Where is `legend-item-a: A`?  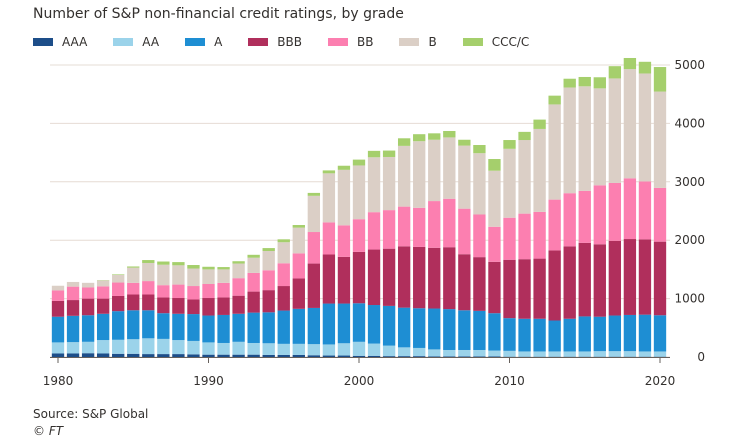
legend-item-a: A is located at coordinates (203, 42).